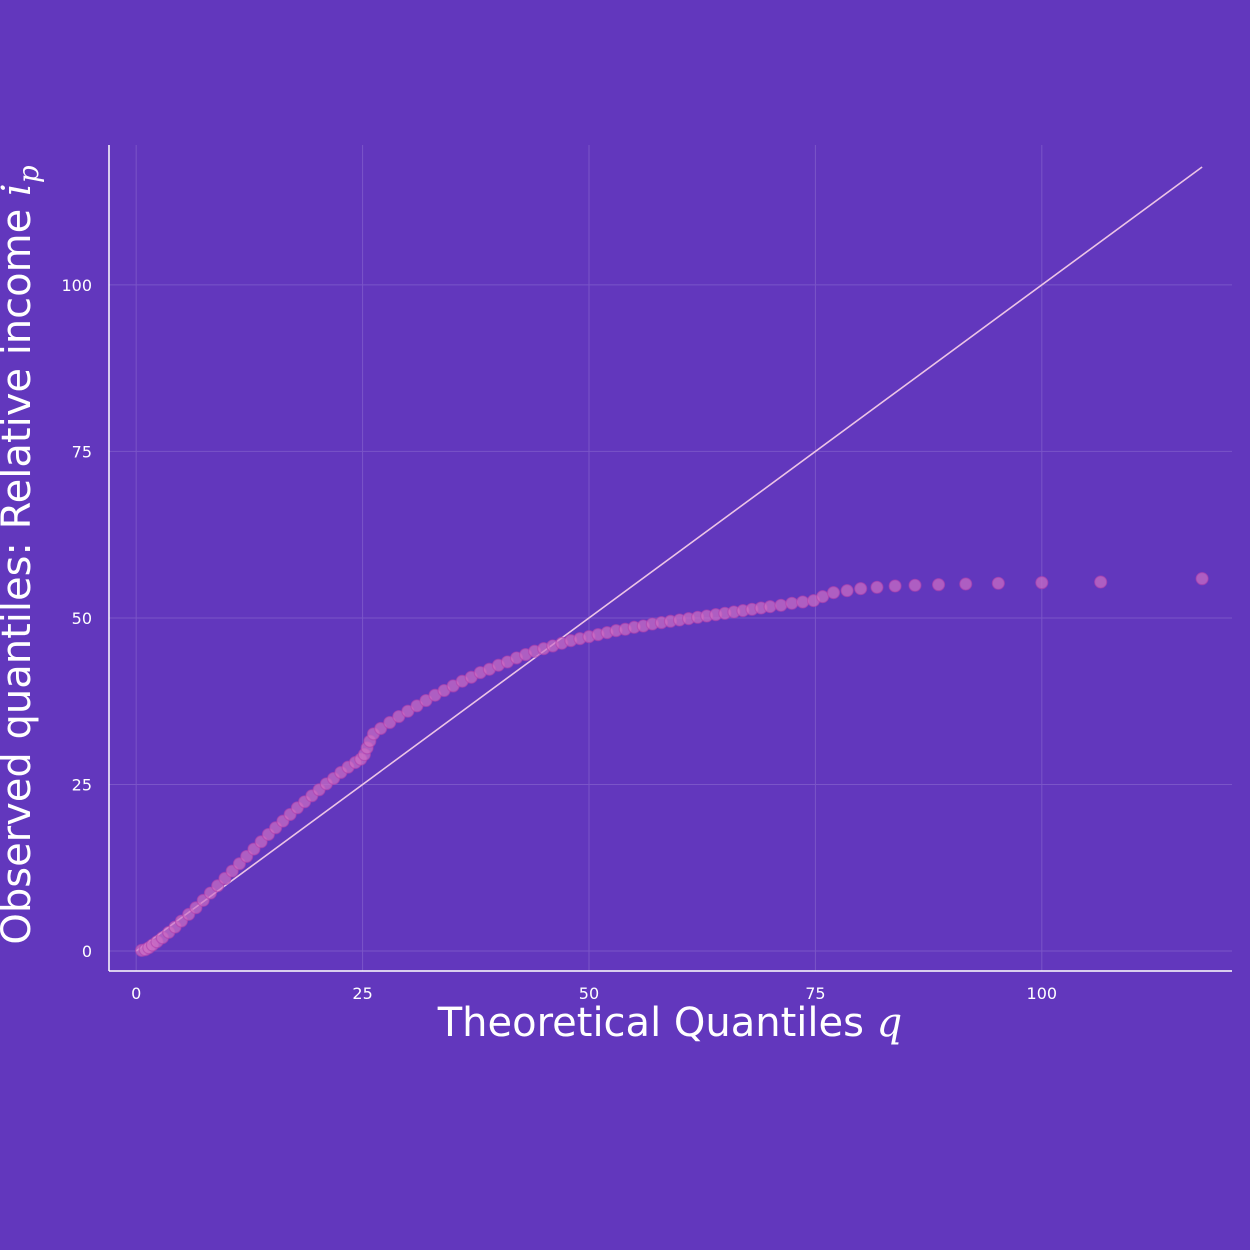 The height and width of the screenshot is (1250, 1250). Describe the element at coordinates (20, 577) in the screenshot. I see `y-axis-title-text: Observed quantiles: Relative income` at that location.